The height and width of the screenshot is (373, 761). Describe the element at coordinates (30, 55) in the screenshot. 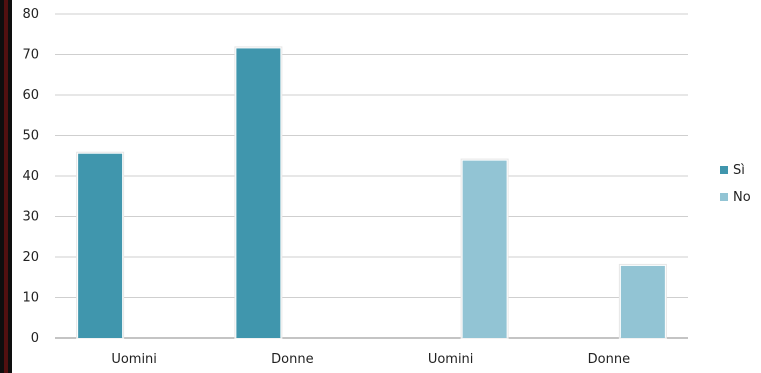

I see `y-tick-label: 70` at that location.